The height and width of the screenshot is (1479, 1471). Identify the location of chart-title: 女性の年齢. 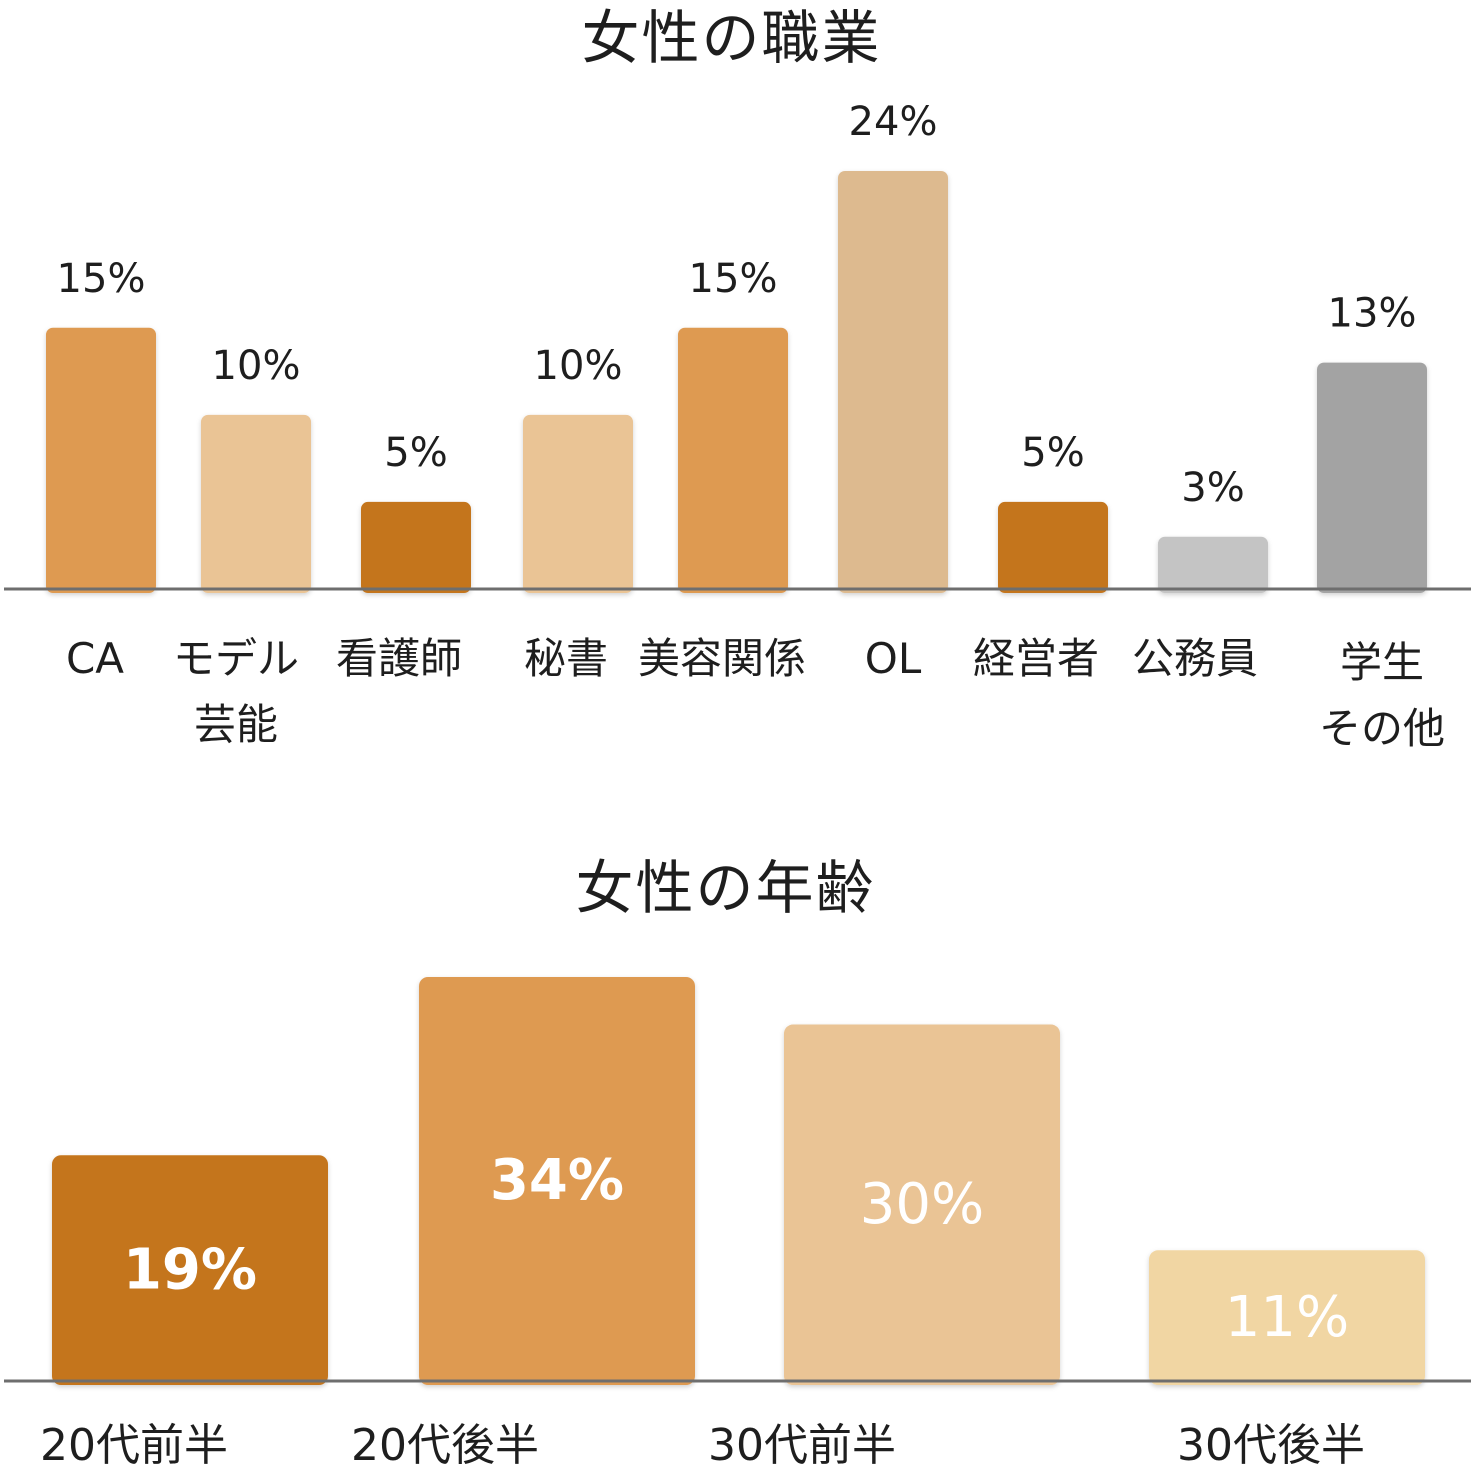
(725, 888).